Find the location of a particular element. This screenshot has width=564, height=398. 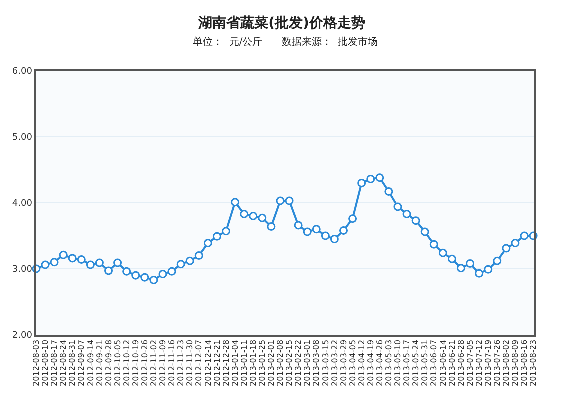

x-tick-label: 2013-07-26 is located at coordinates (497, 363).